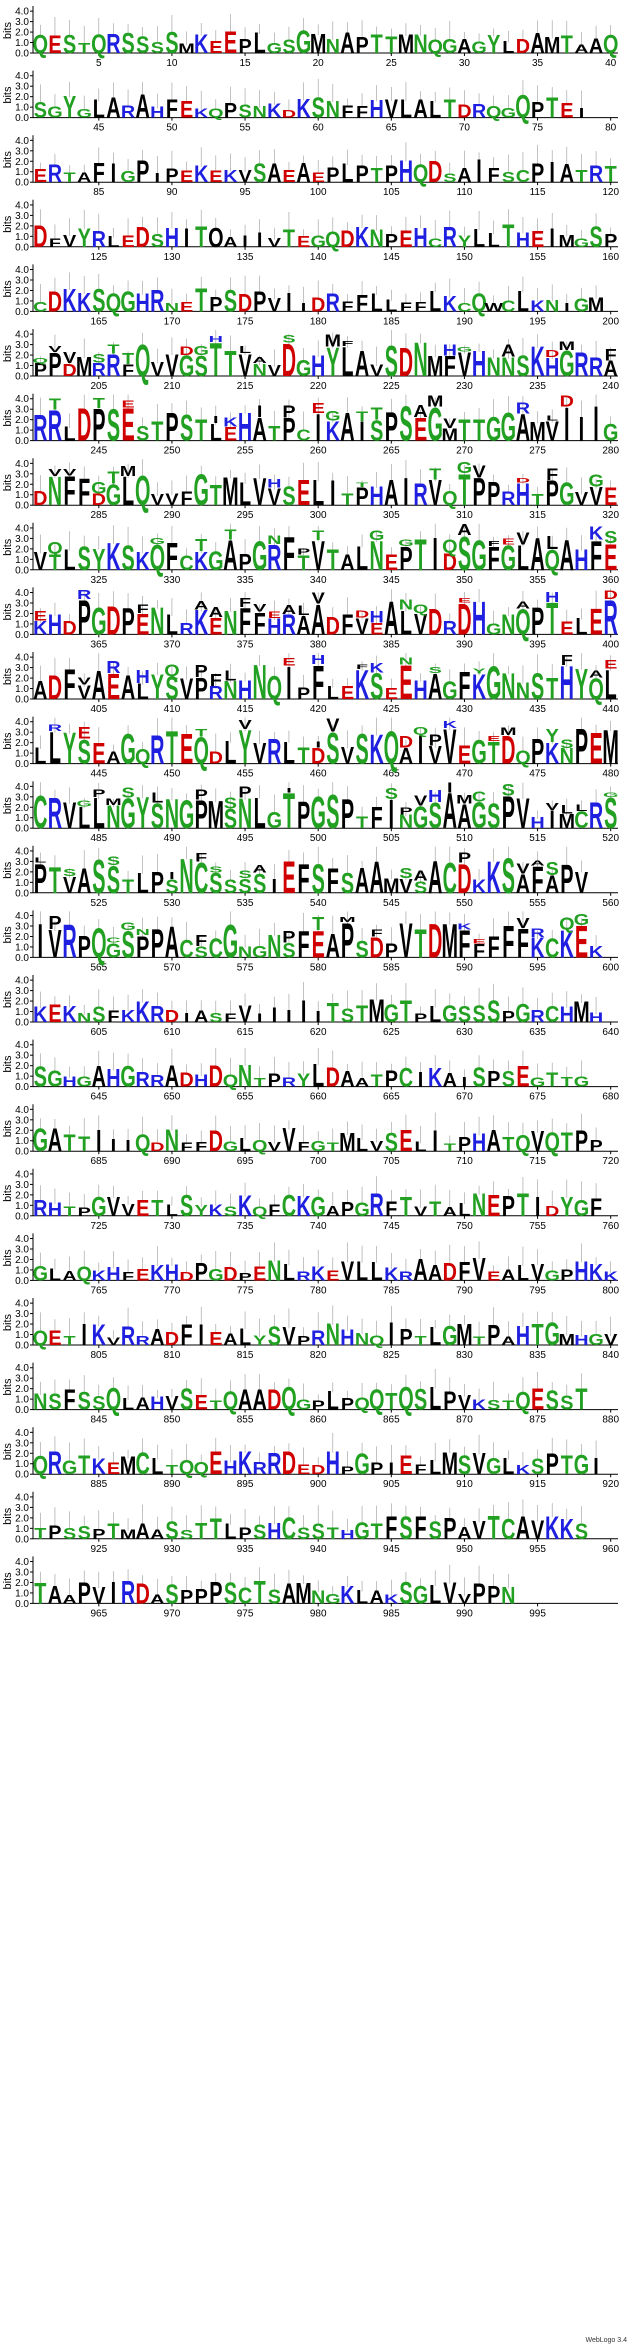  What do you see at coordinates (22, 97) in the screenshot?
I see `y-tick-label: 2.0` at bounding box center [22, 97].